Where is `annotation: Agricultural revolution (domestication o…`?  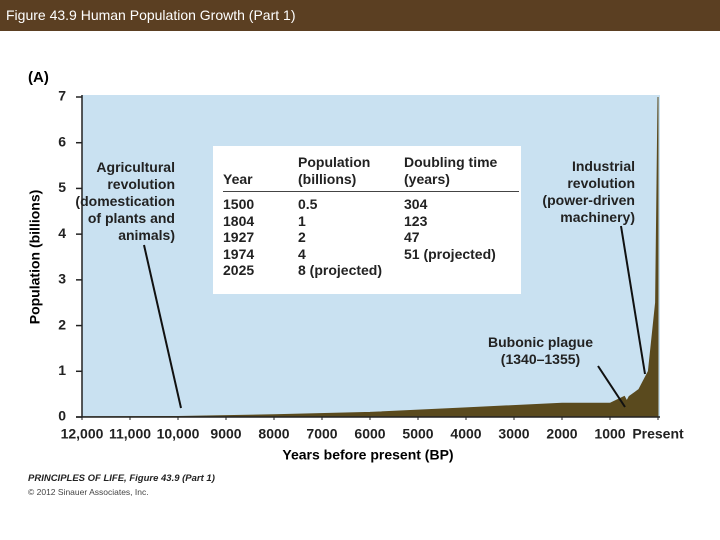
annotation: Agricultural revolution (domestication o… is located at coordinates (125, 201).